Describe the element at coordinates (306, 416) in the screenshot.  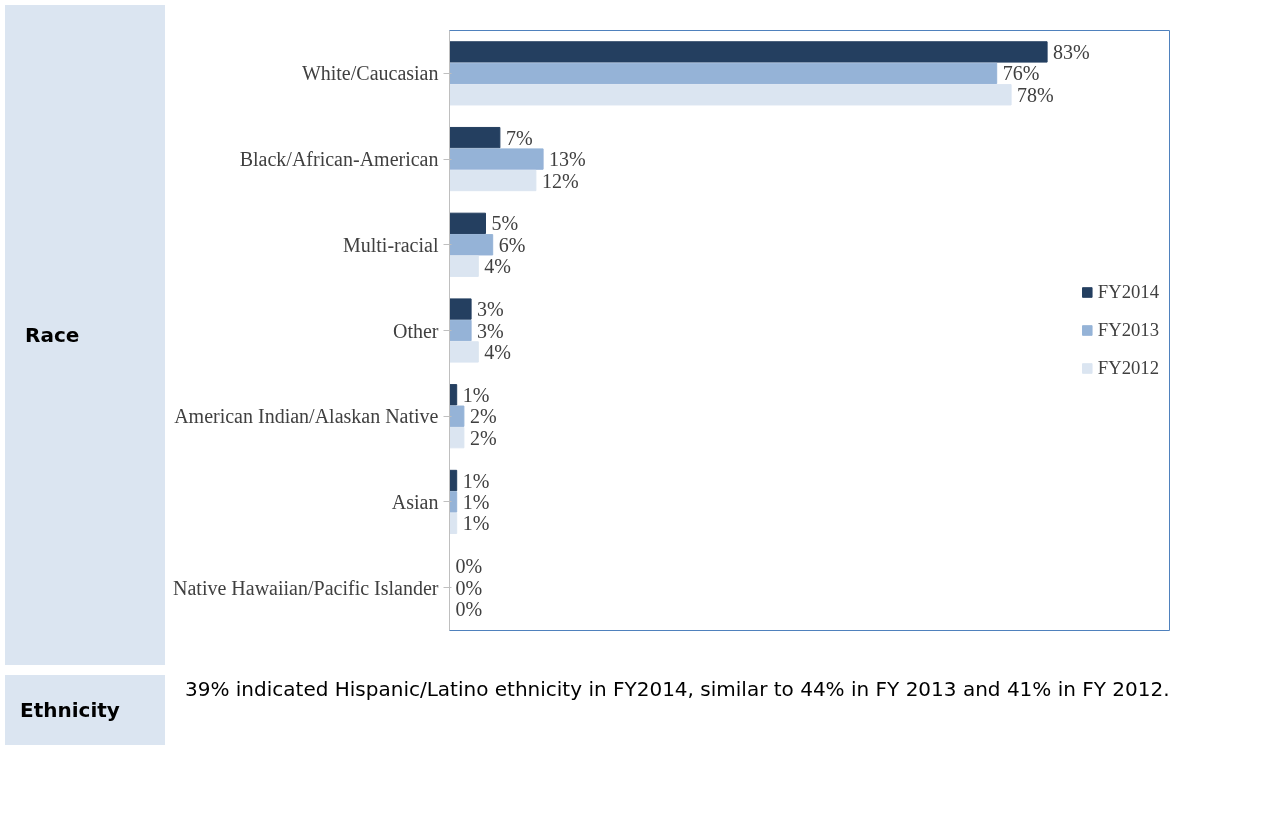
I see `y-tick-label: American Indian/Alaskan Native` at that location.